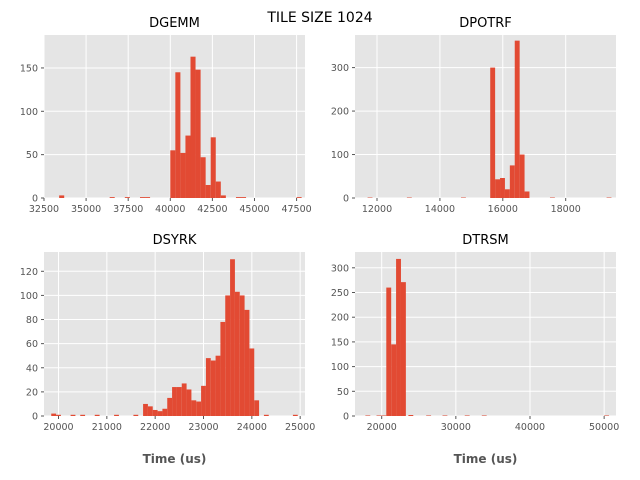 The width and height of the screenshot is (640, 480). Describe the element at coordinates (29, 112) in the screenshot. I see `dgemm-y-tick-label: 100` at that location.